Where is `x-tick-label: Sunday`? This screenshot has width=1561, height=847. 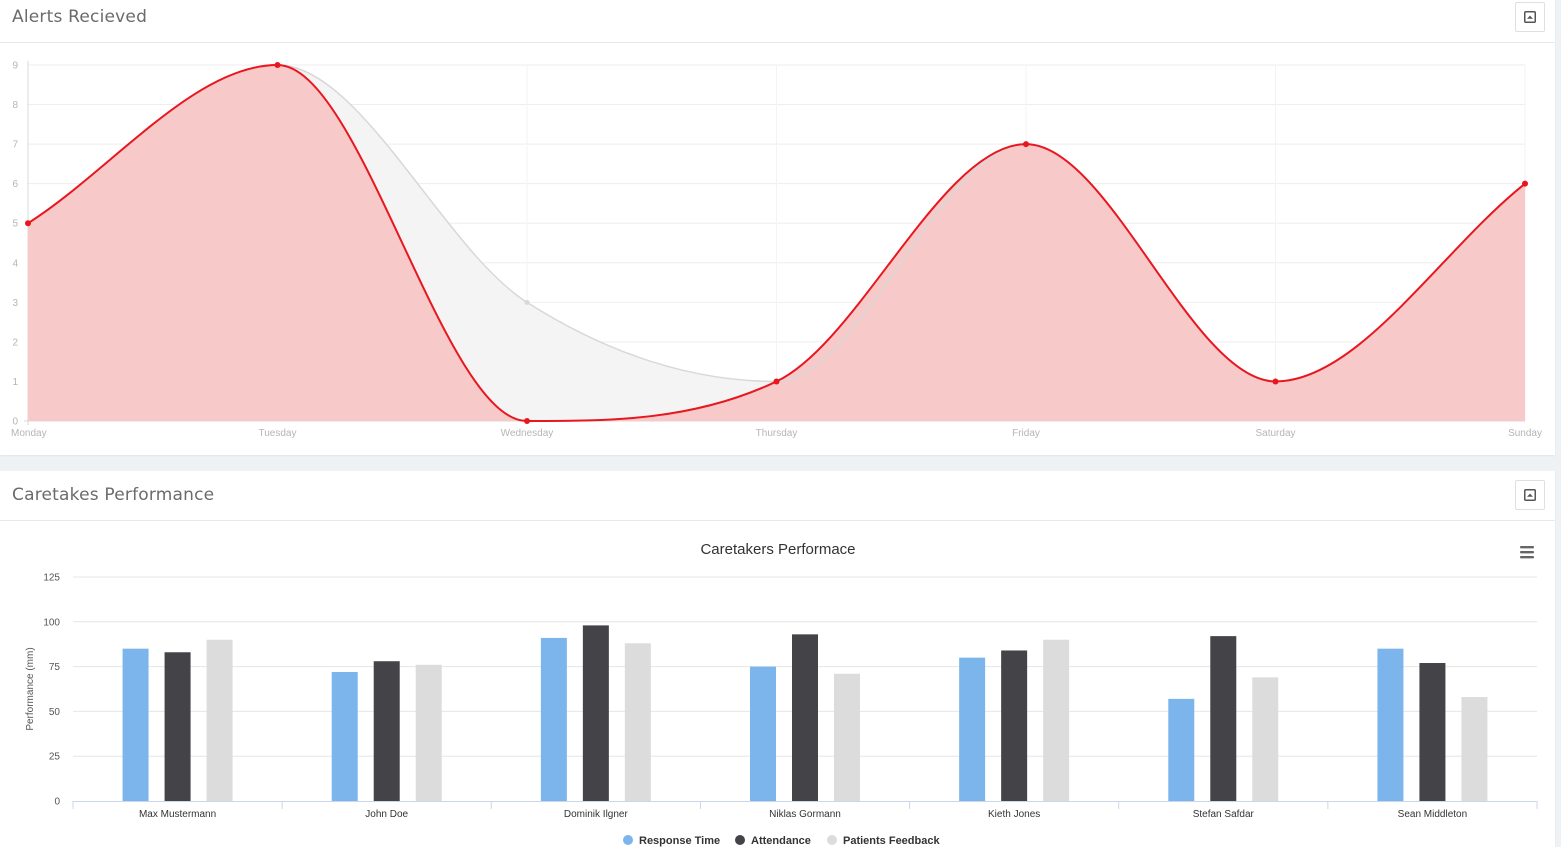
x-tick-label: Sunday is located at coordinates (1525, 433).